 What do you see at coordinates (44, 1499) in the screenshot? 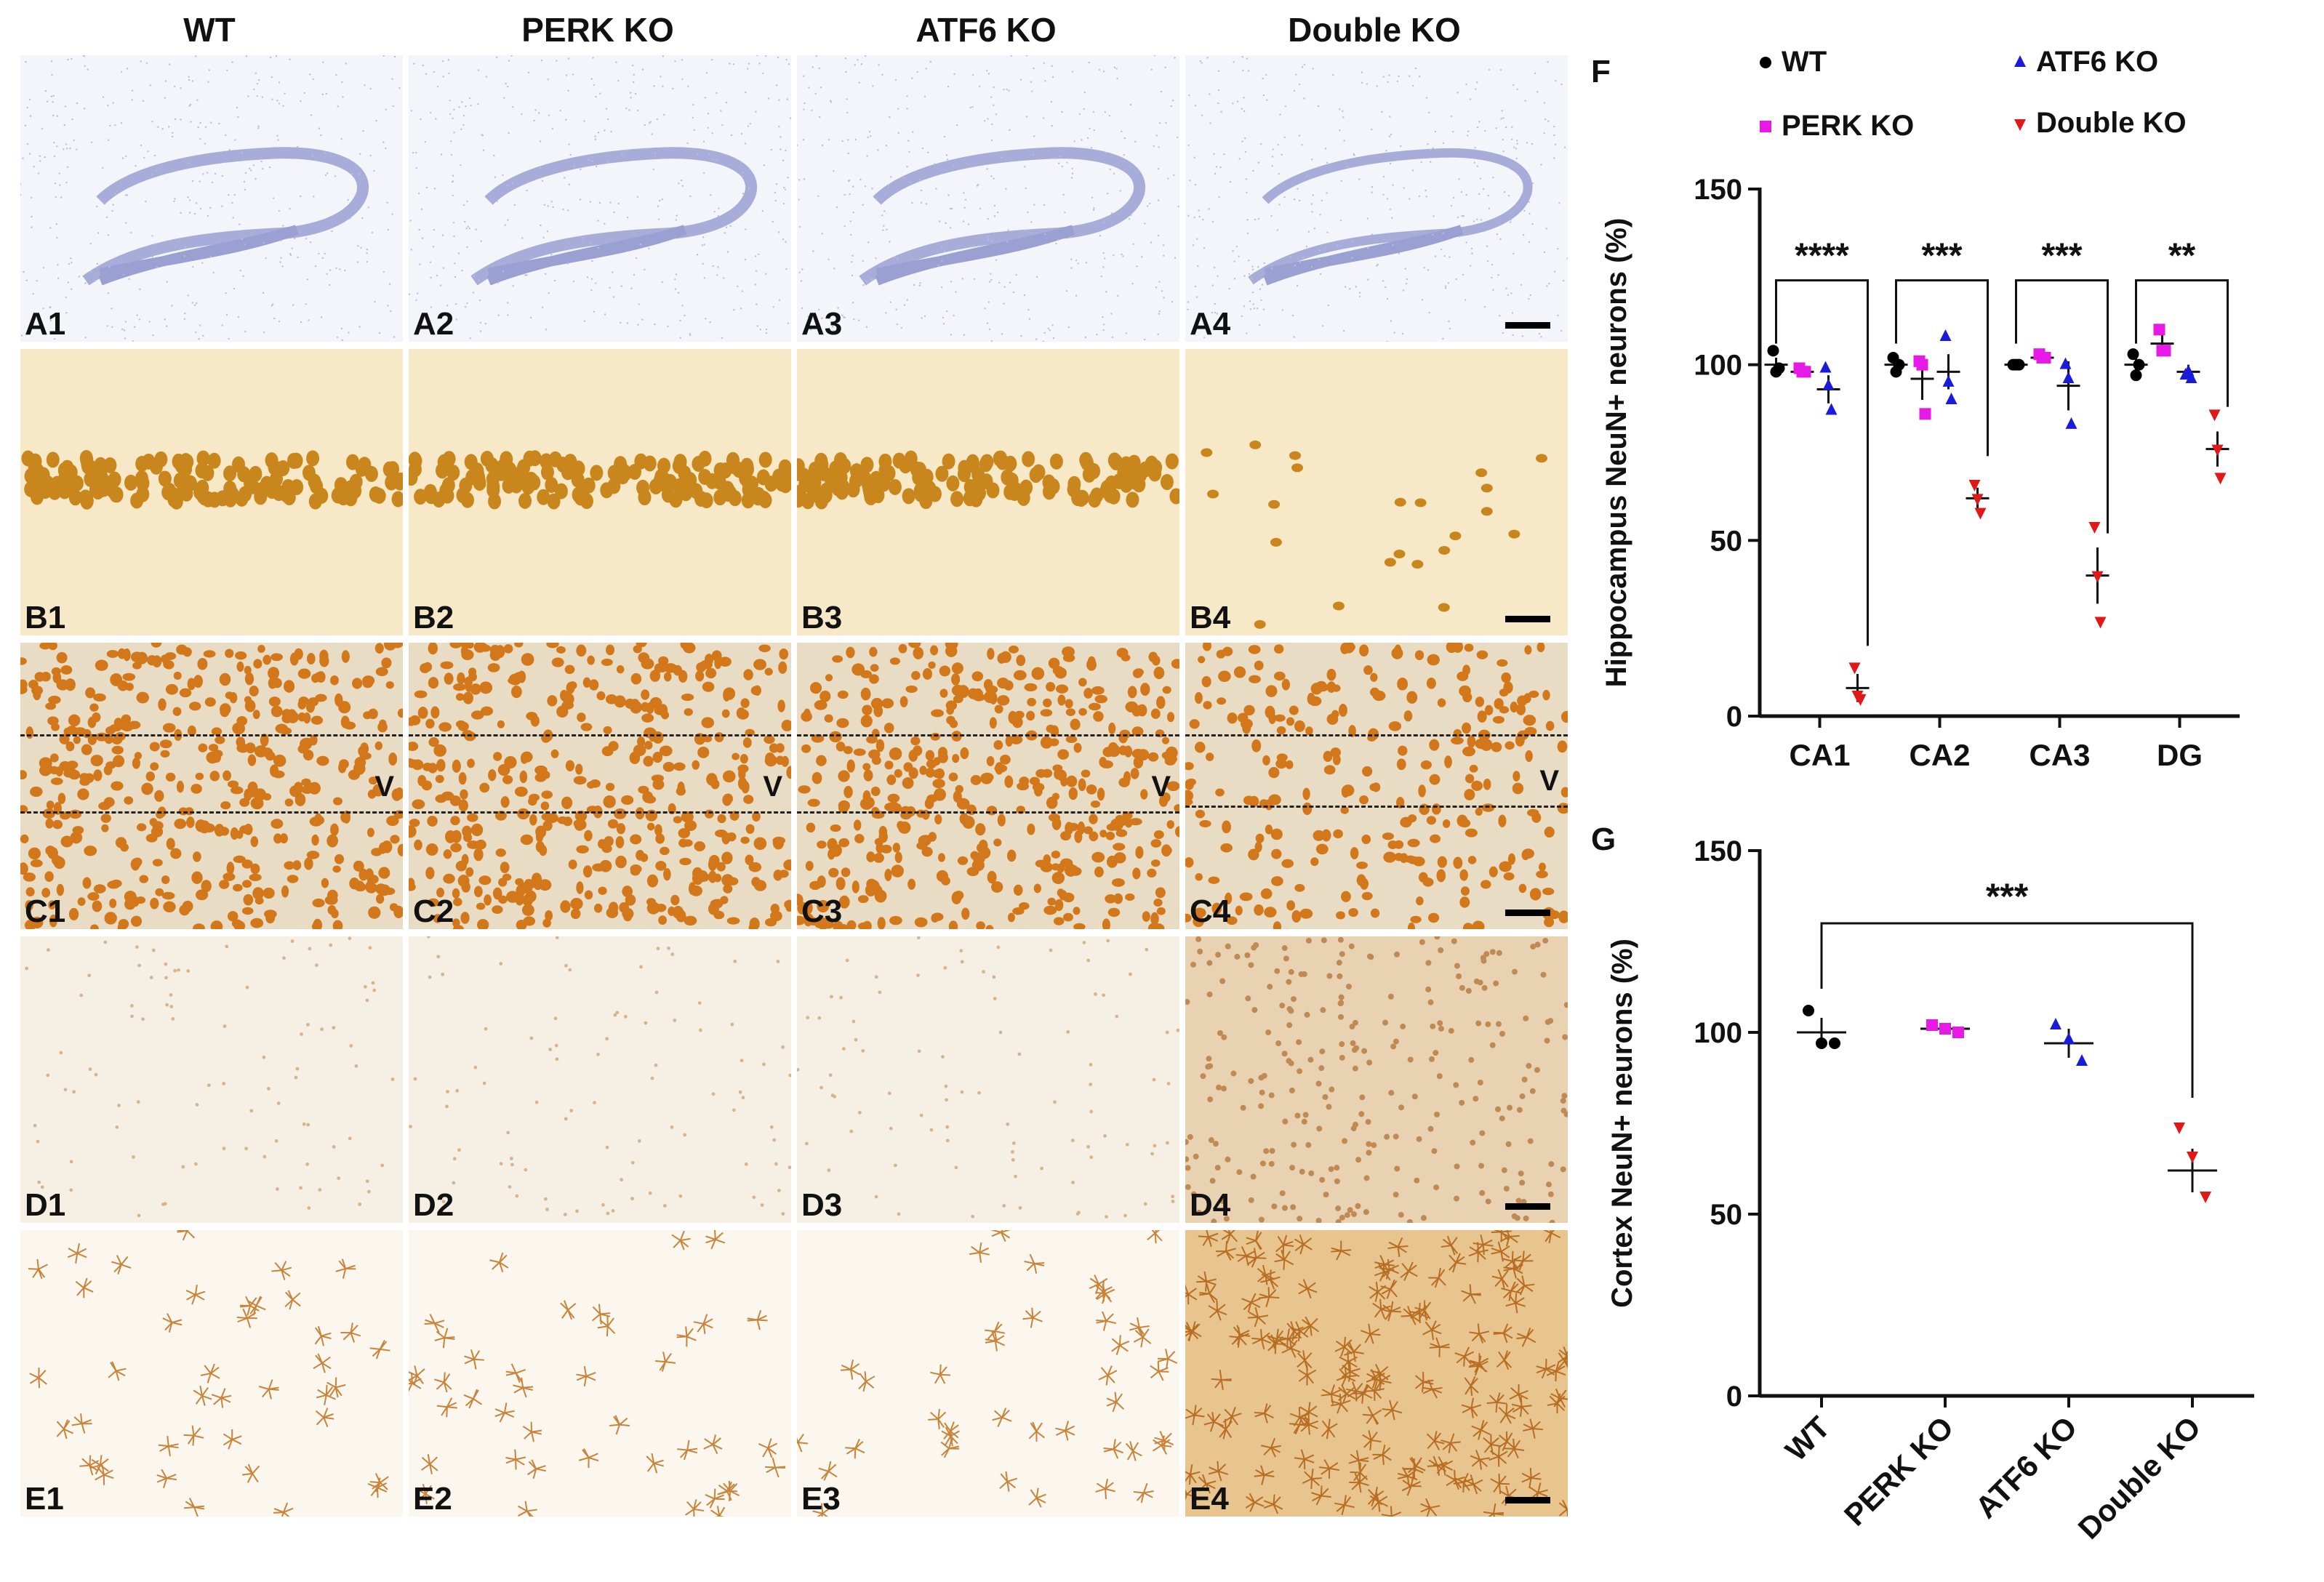
I see `panel-label: E1` at bounding box center [44, 1499].